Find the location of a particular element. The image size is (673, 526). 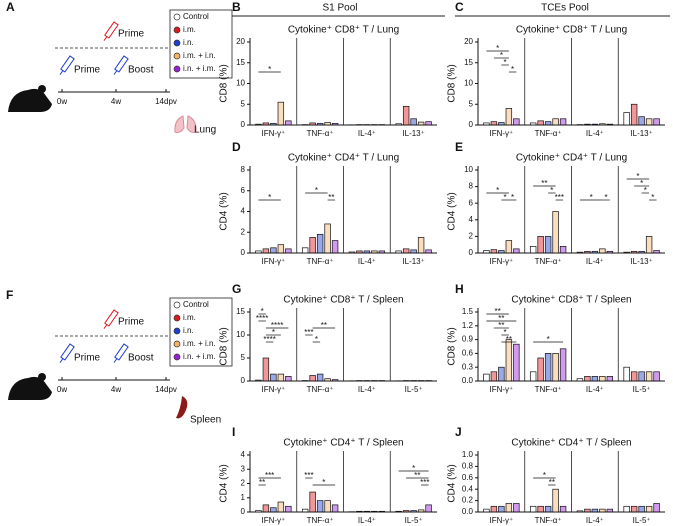

legend-label: i.n. + i.m. is located at coordinates (199, 356).